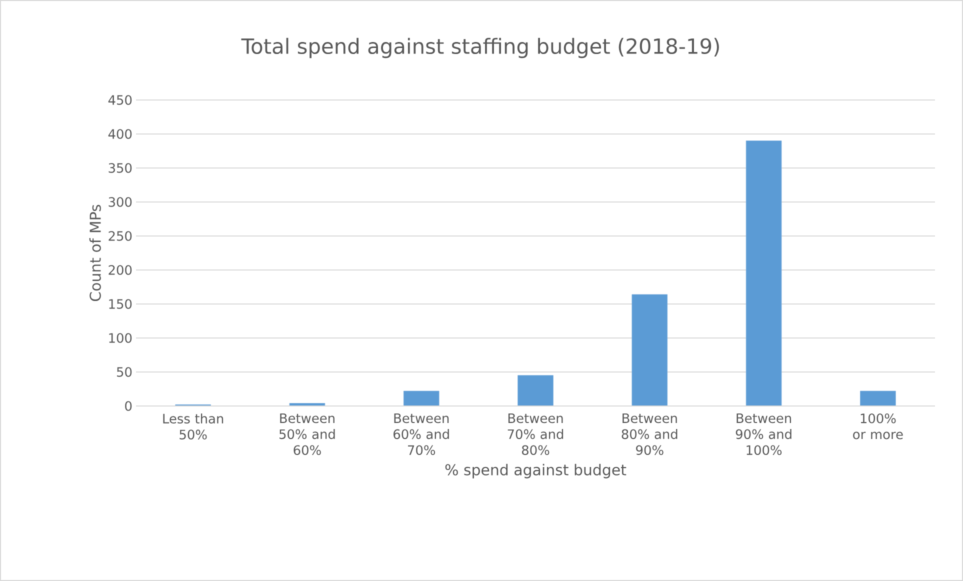  Describe the element at coordinates (120, 168) in the screenshot. I see `y-tick-label: 350` at that location.